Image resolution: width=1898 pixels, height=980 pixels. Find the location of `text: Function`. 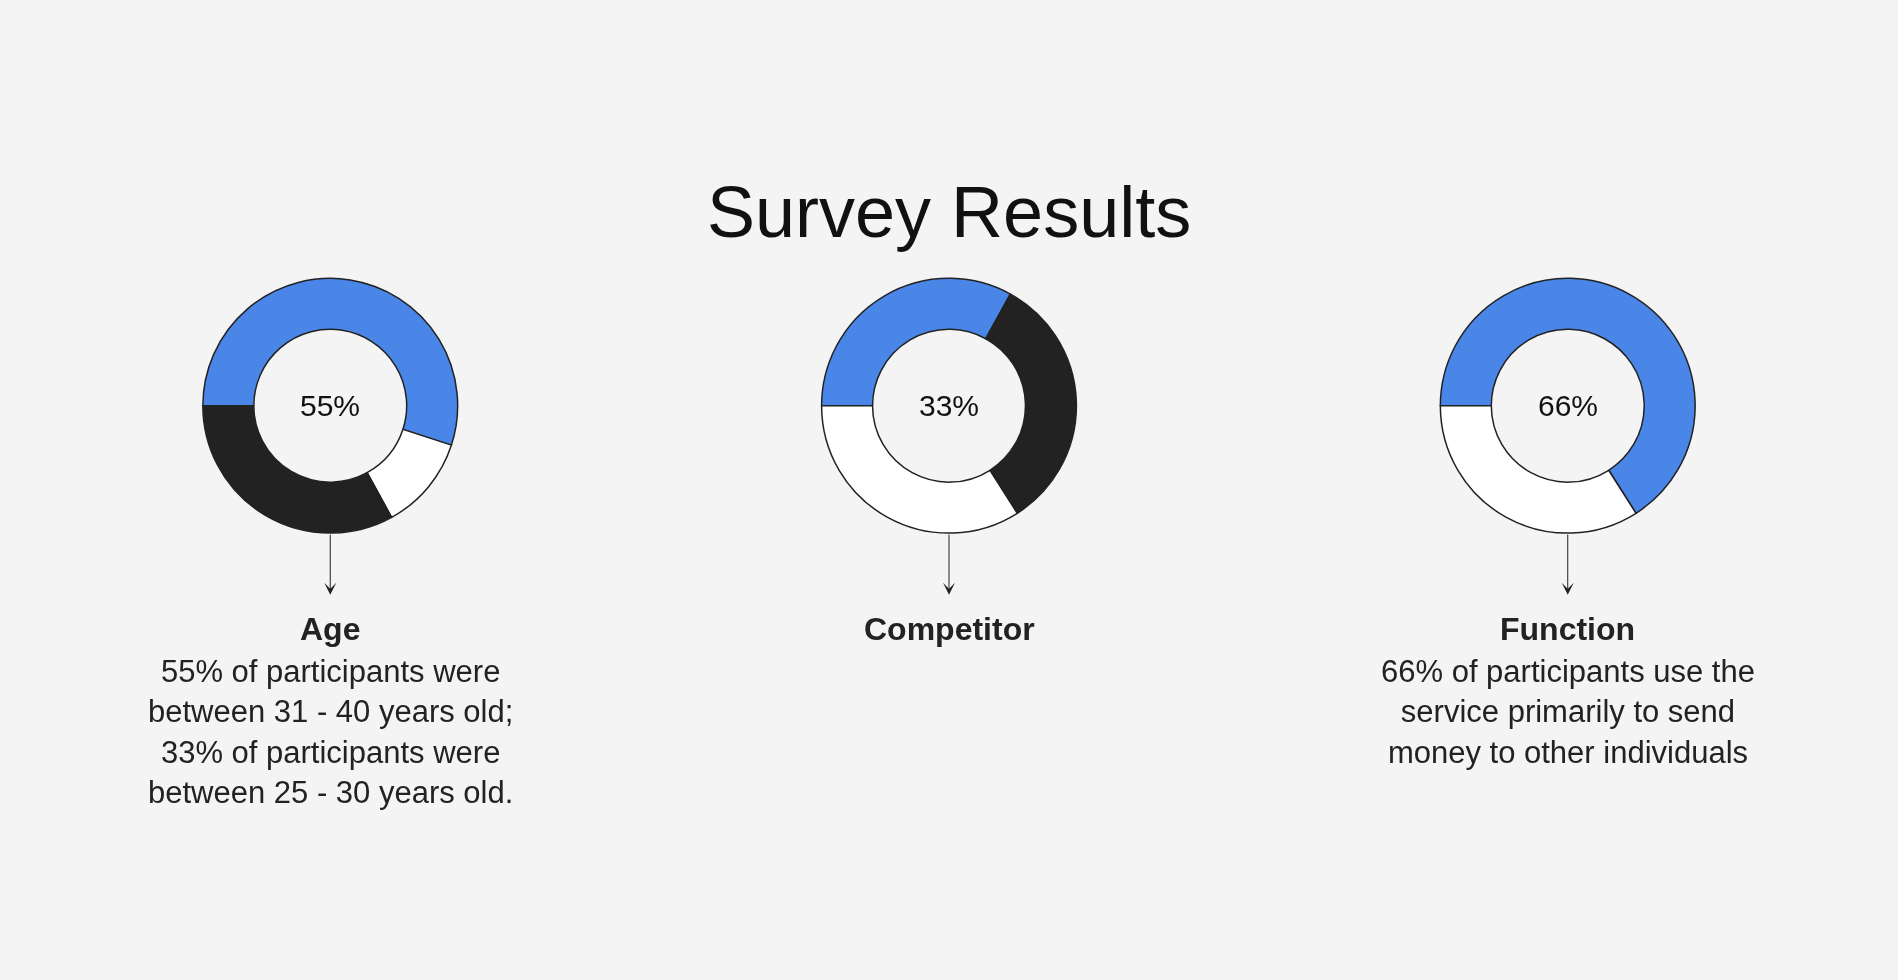

text: Function is located at coordinates (1568, 629).